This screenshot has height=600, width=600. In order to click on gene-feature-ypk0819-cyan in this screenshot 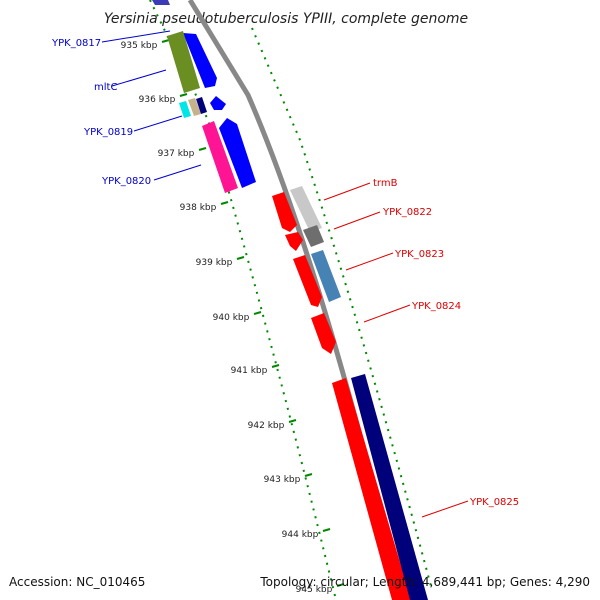, I will do `click(185, 109)`.